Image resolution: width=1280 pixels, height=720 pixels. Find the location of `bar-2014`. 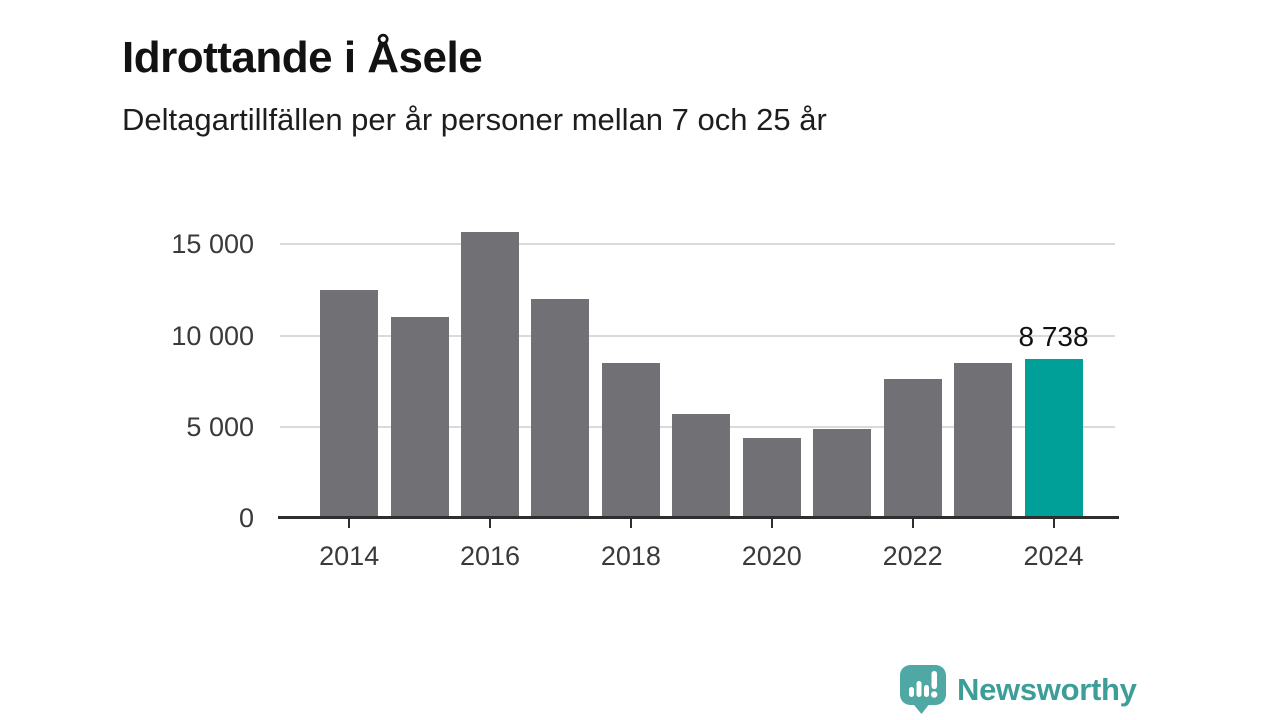

bar-2014 is located at coordinates (349, 404).